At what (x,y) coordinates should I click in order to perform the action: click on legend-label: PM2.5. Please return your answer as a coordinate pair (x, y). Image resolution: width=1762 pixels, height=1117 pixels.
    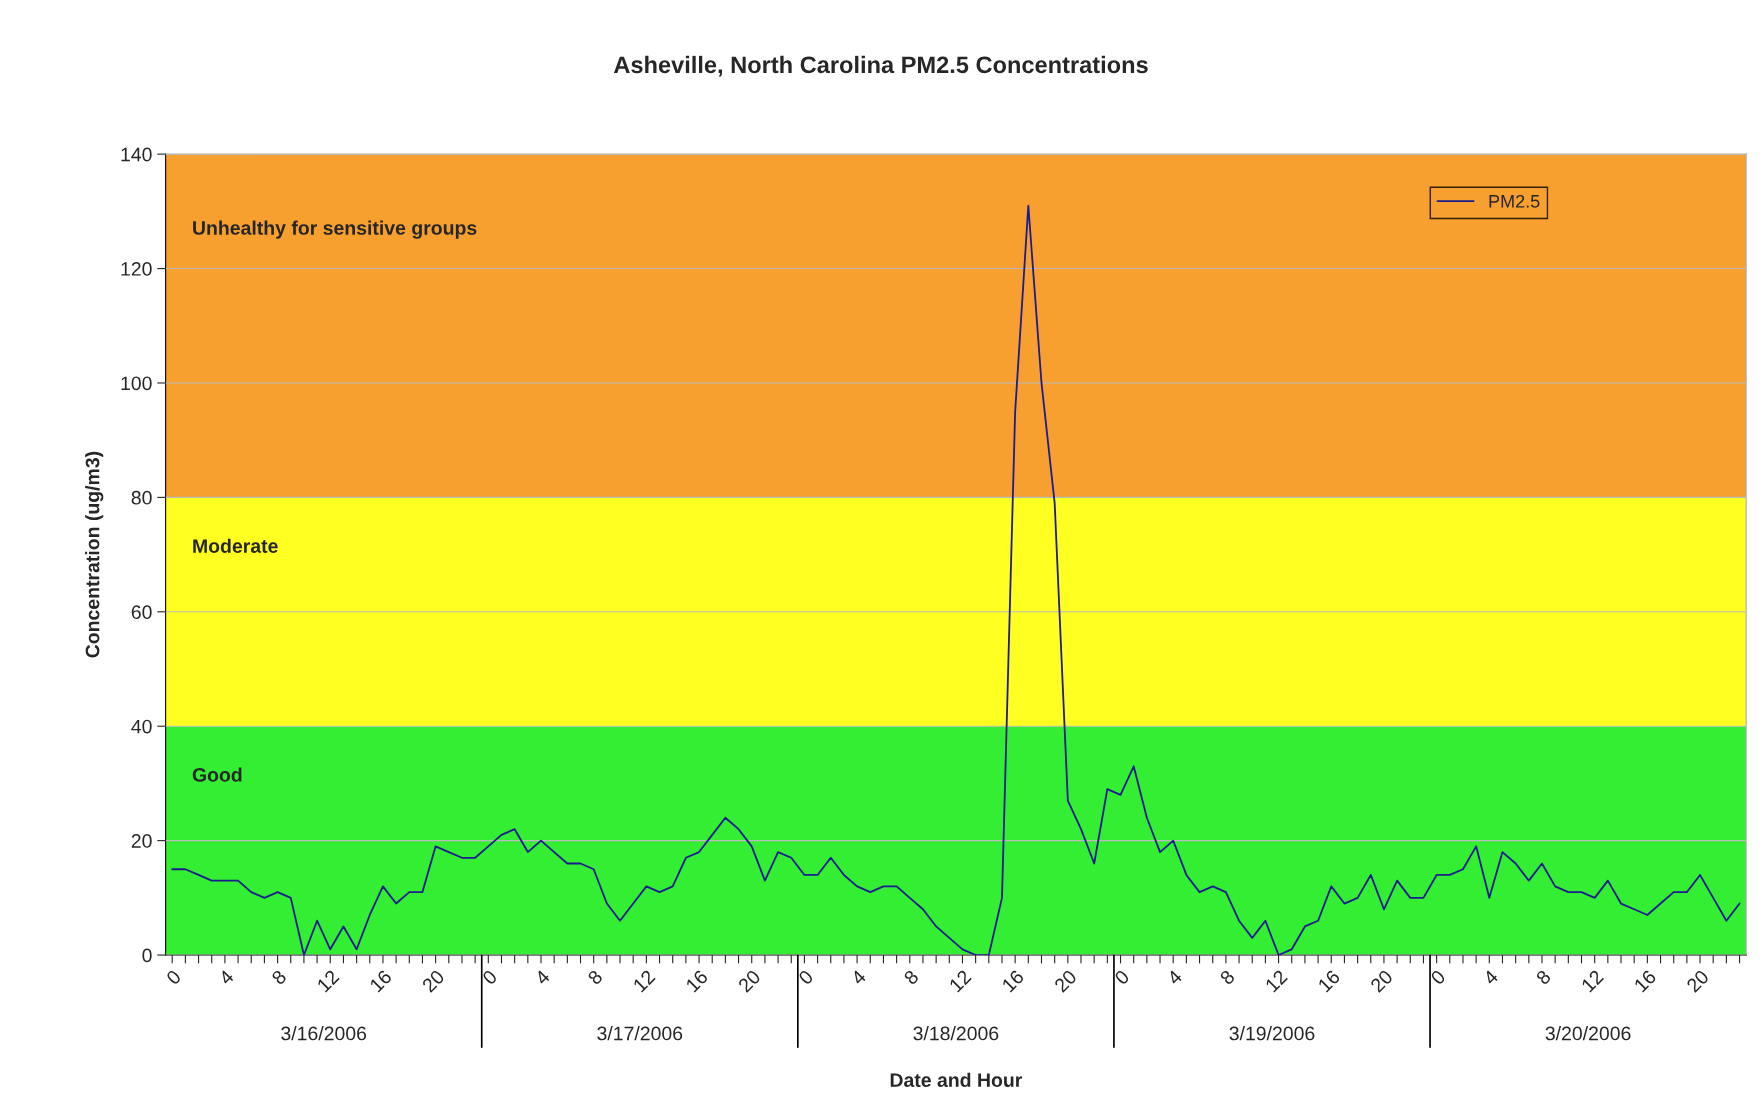
    Looking at the image, I should click on (1514, 201).